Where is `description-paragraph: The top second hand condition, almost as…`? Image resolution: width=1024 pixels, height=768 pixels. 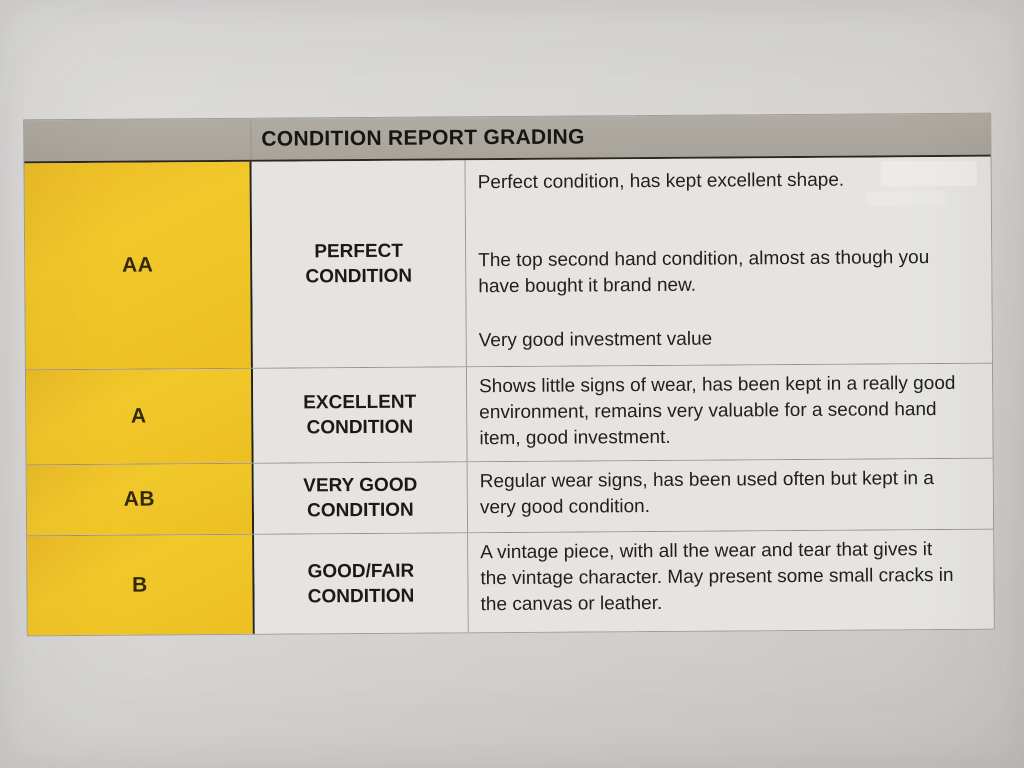
description-paragraph: The top second hand condition, almost as… is located at coordinates (704, 272).